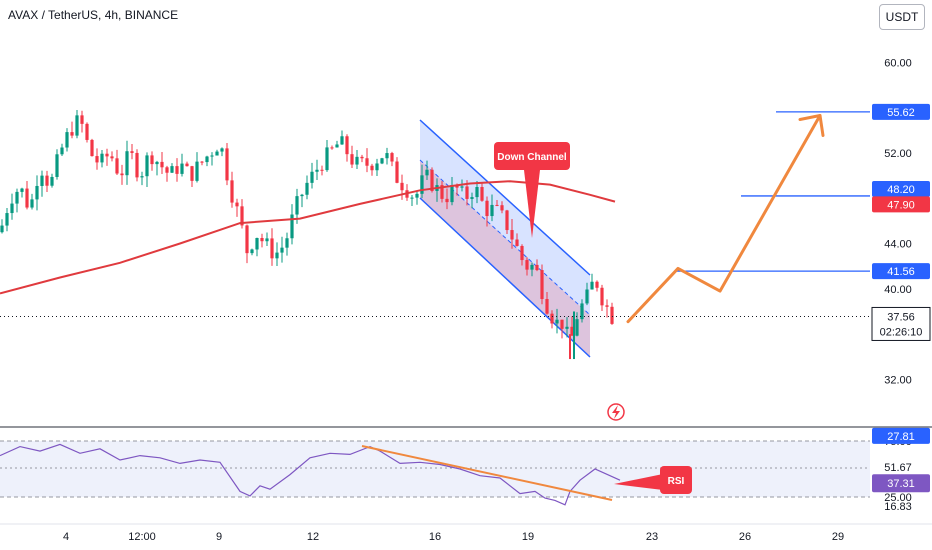 The image size is (932, 550). I want to click on down-channel-callout: Down Channel, so click(532, 190).